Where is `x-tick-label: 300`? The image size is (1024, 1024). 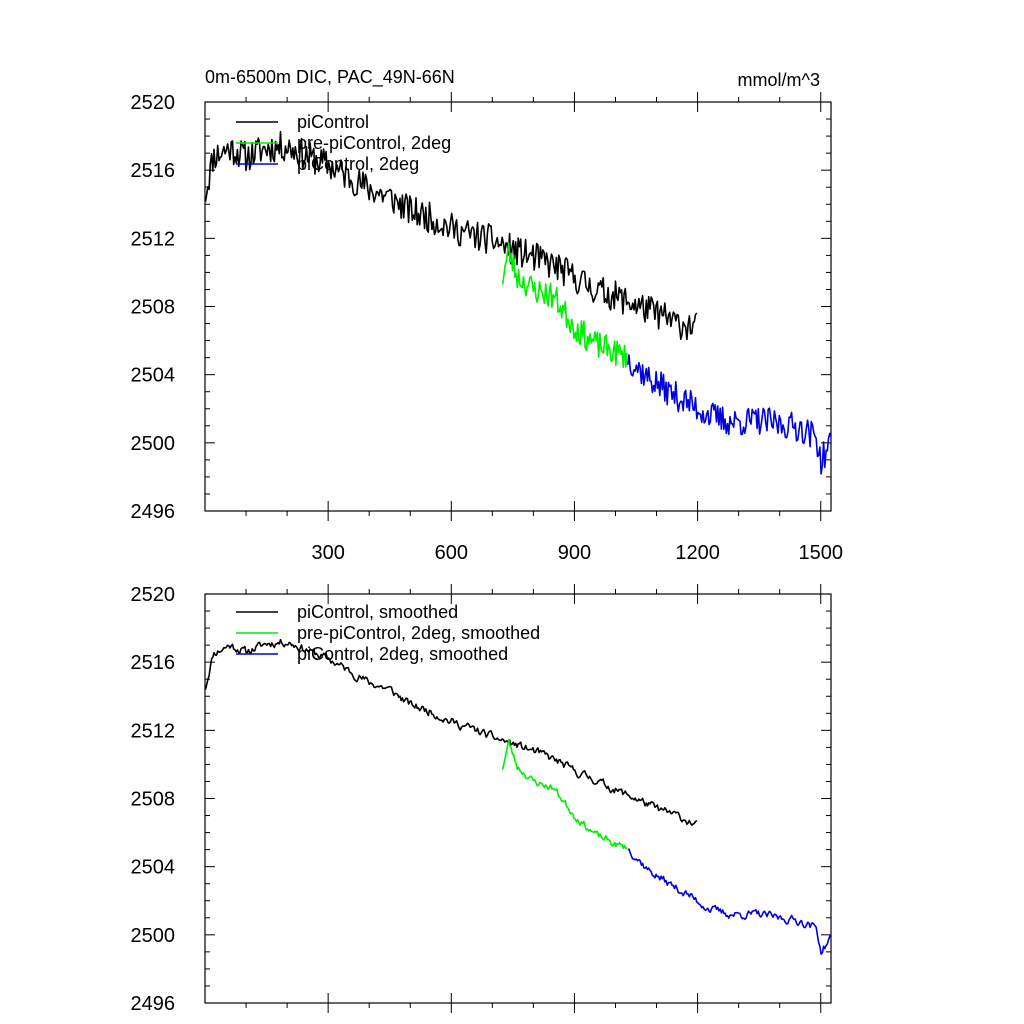
x-tick-label: 300 is located at coordinates (327, 553).